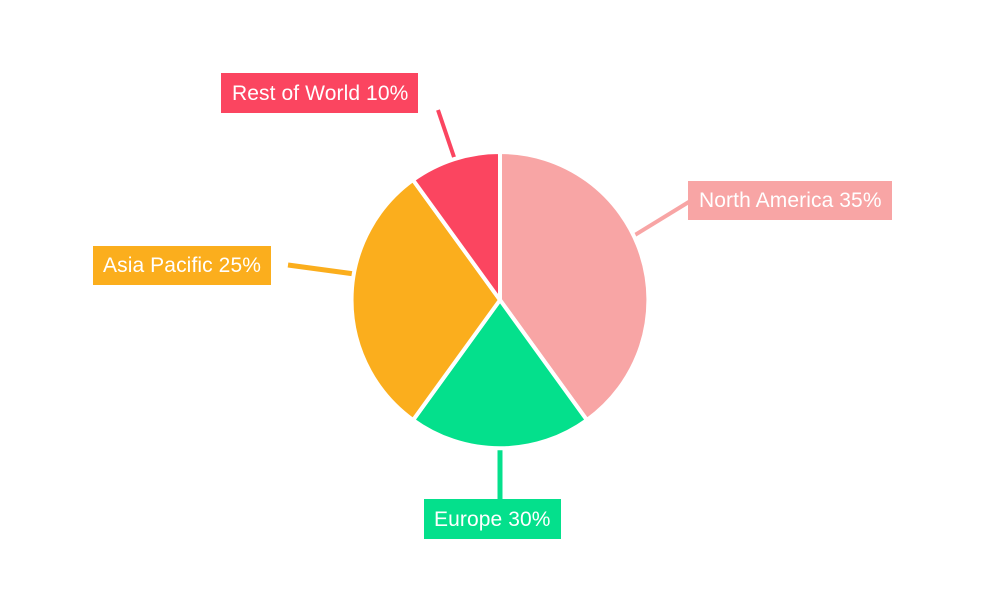  I want to click on pie-slice-north-america, so click(574, 286).